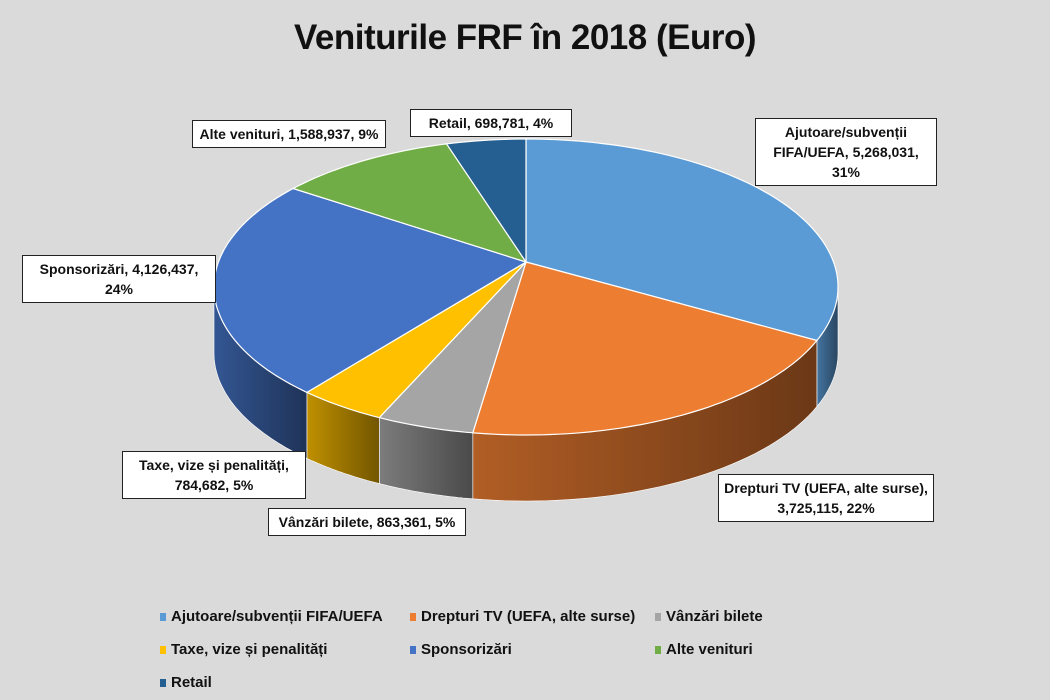 Image resolution: width=1050 pixels, height=700 pixels. Describe the element at coordinates (491, 123) in the screenshot. I see `data-label-retail: Retail, 698,781, 4%` at that location.